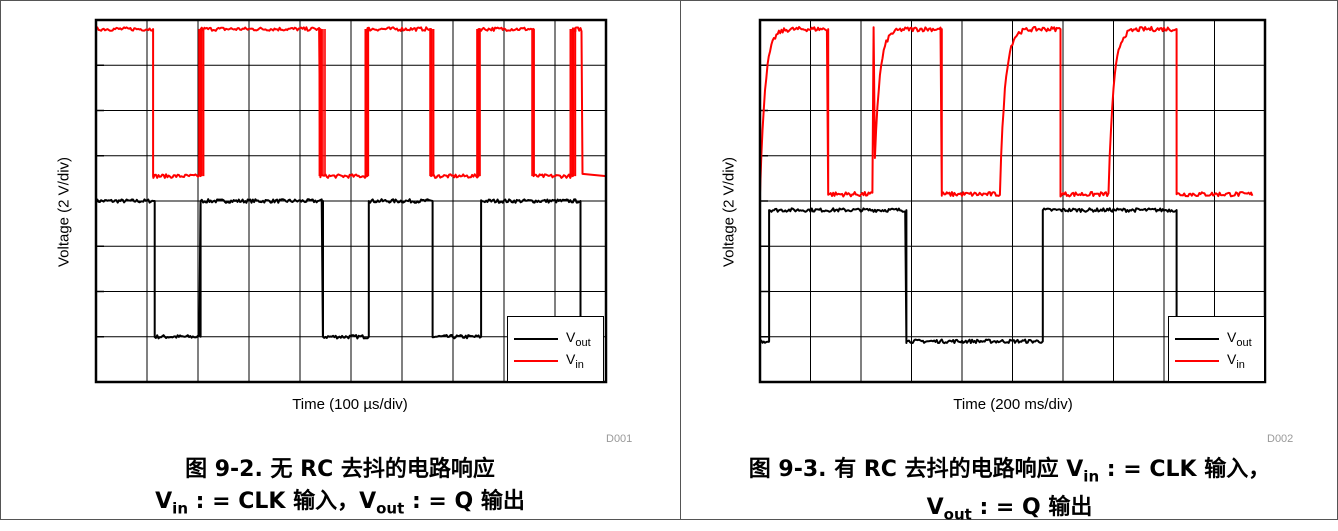 The height and width of the screenshot is (531, 1338). What do you see at coordinates (619, 439) in the screenshot?
I see `figure-code-left: D001` at bounding box center [619, 439].